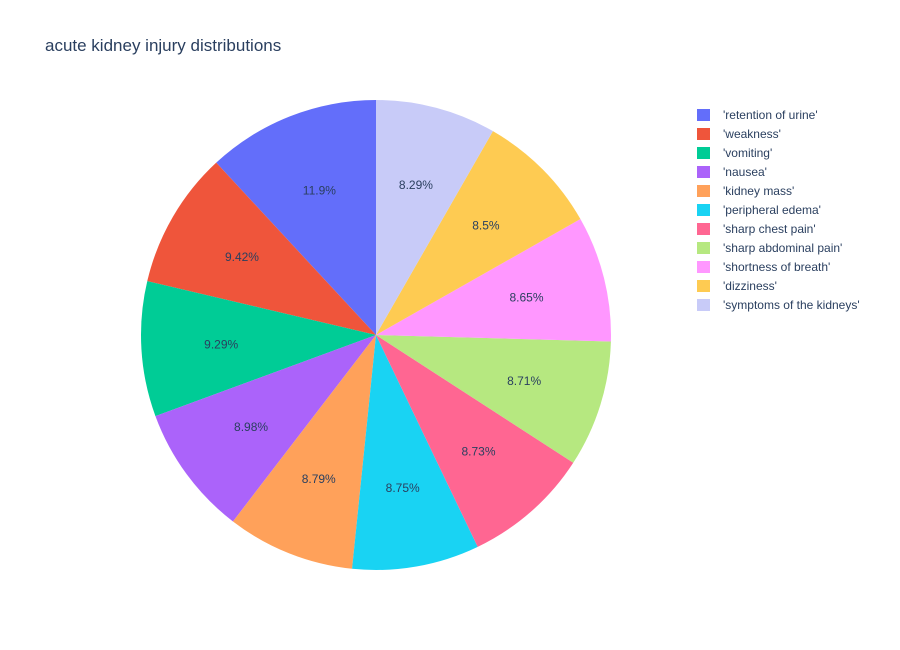  I want to click on legend-item-kidney-mass: 'kidney mass', so click(745, 191).